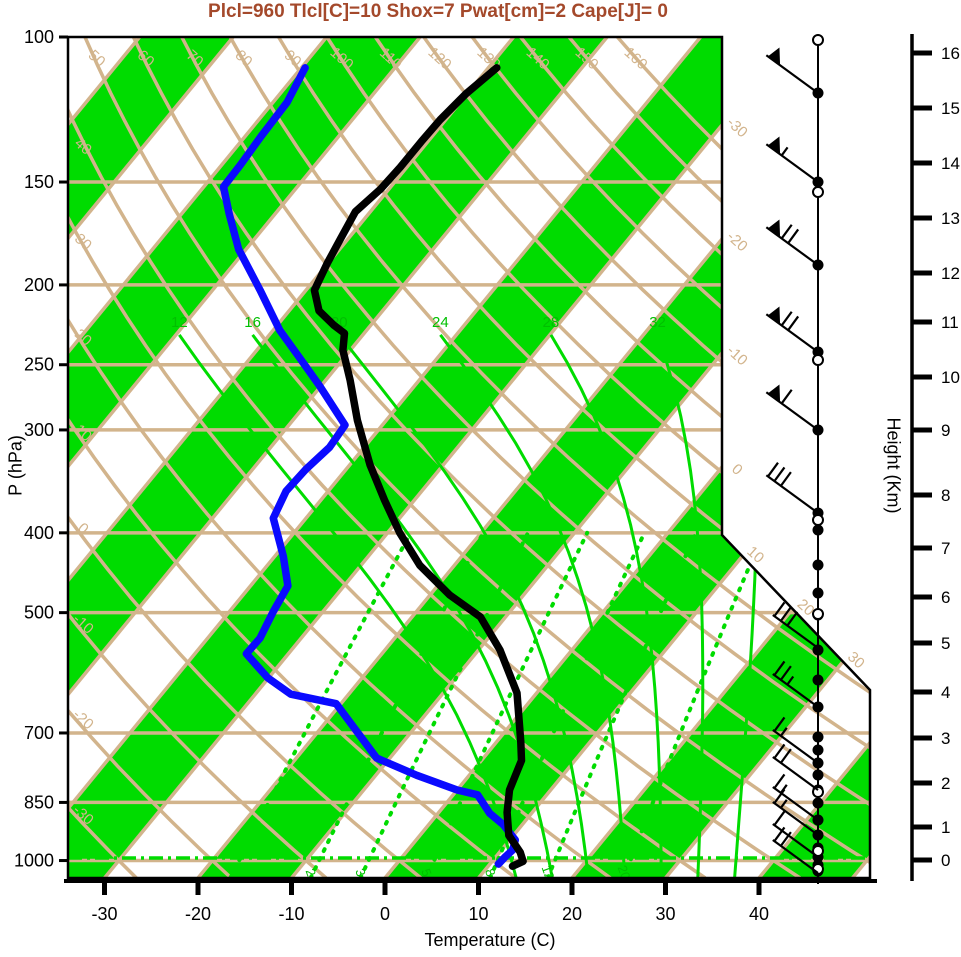  I want to click on height-tick-label: 10, so click(950, 377).